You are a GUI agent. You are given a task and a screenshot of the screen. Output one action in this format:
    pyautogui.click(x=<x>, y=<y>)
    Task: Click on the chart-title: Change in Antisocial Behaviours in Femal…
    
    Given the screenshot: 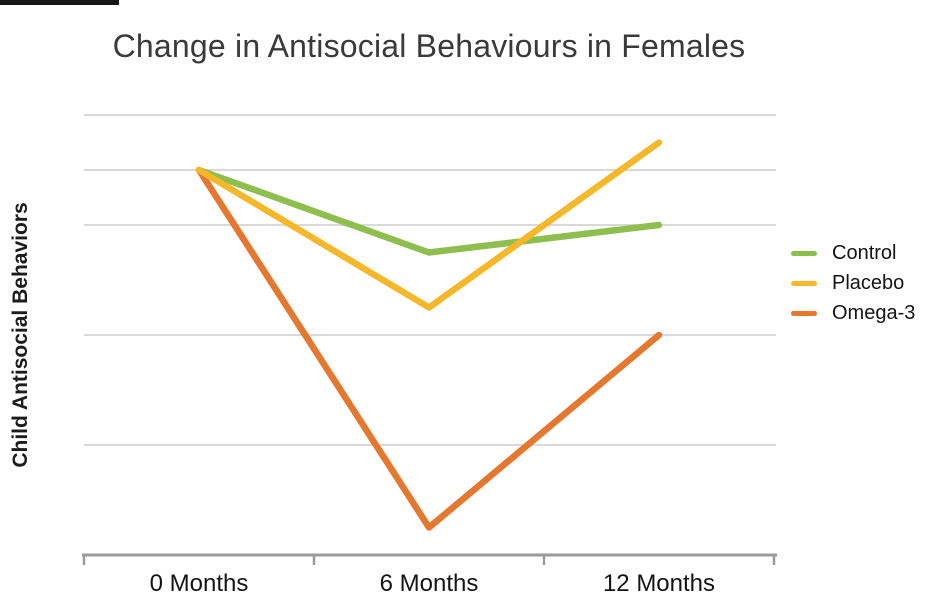 What is the action you would take?
    pyautogui.click(x=429, y=46)
    